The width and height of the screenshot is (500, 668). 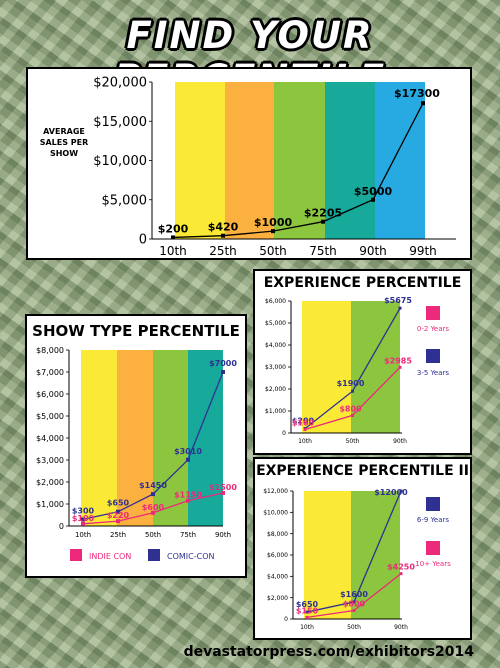 I want to click on legend-label: 6-9 Years, so click(x=433, y=520).